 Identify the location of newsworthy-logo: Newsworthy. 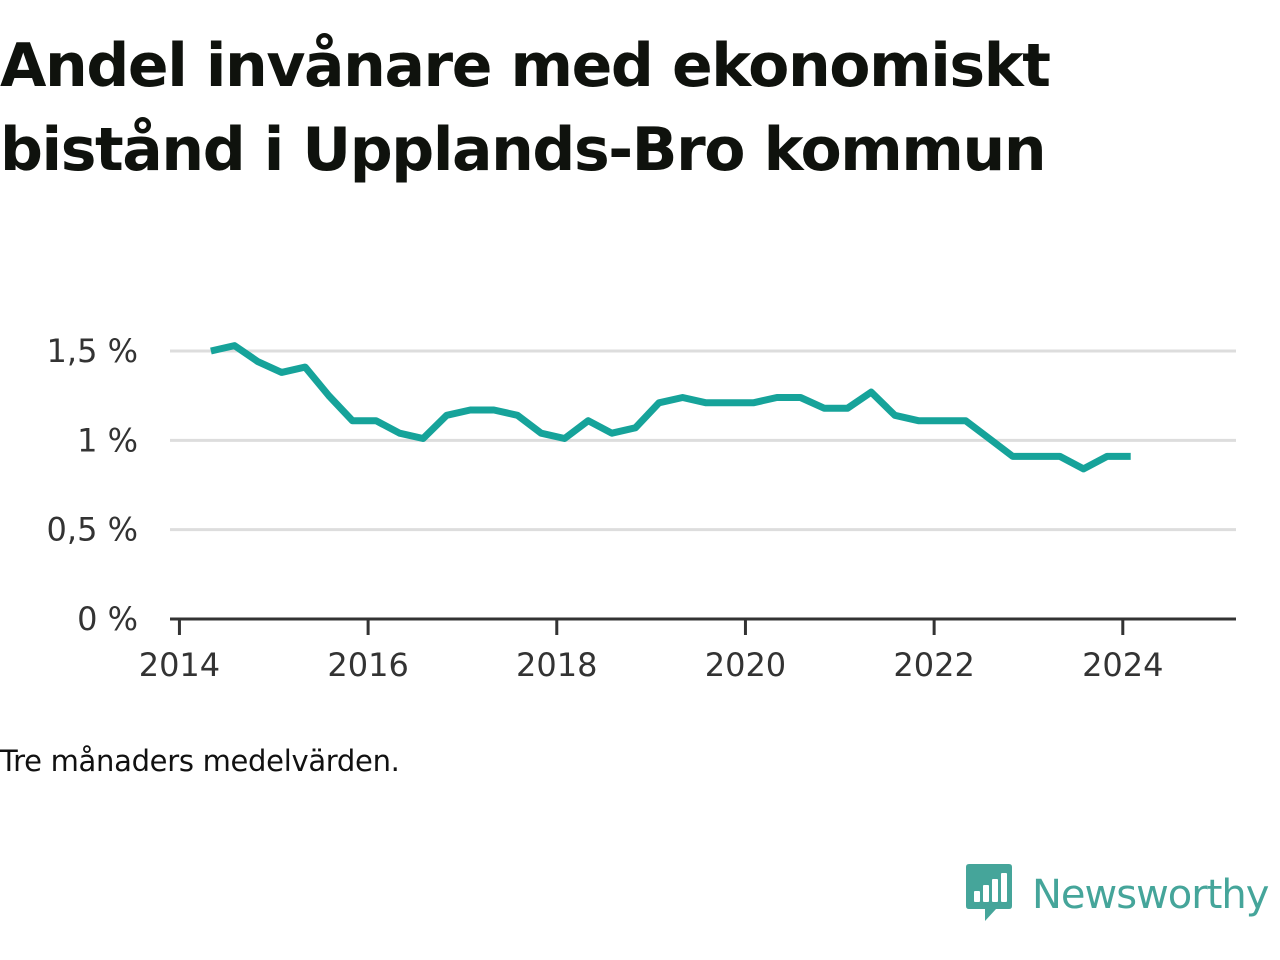
(1116, 895).